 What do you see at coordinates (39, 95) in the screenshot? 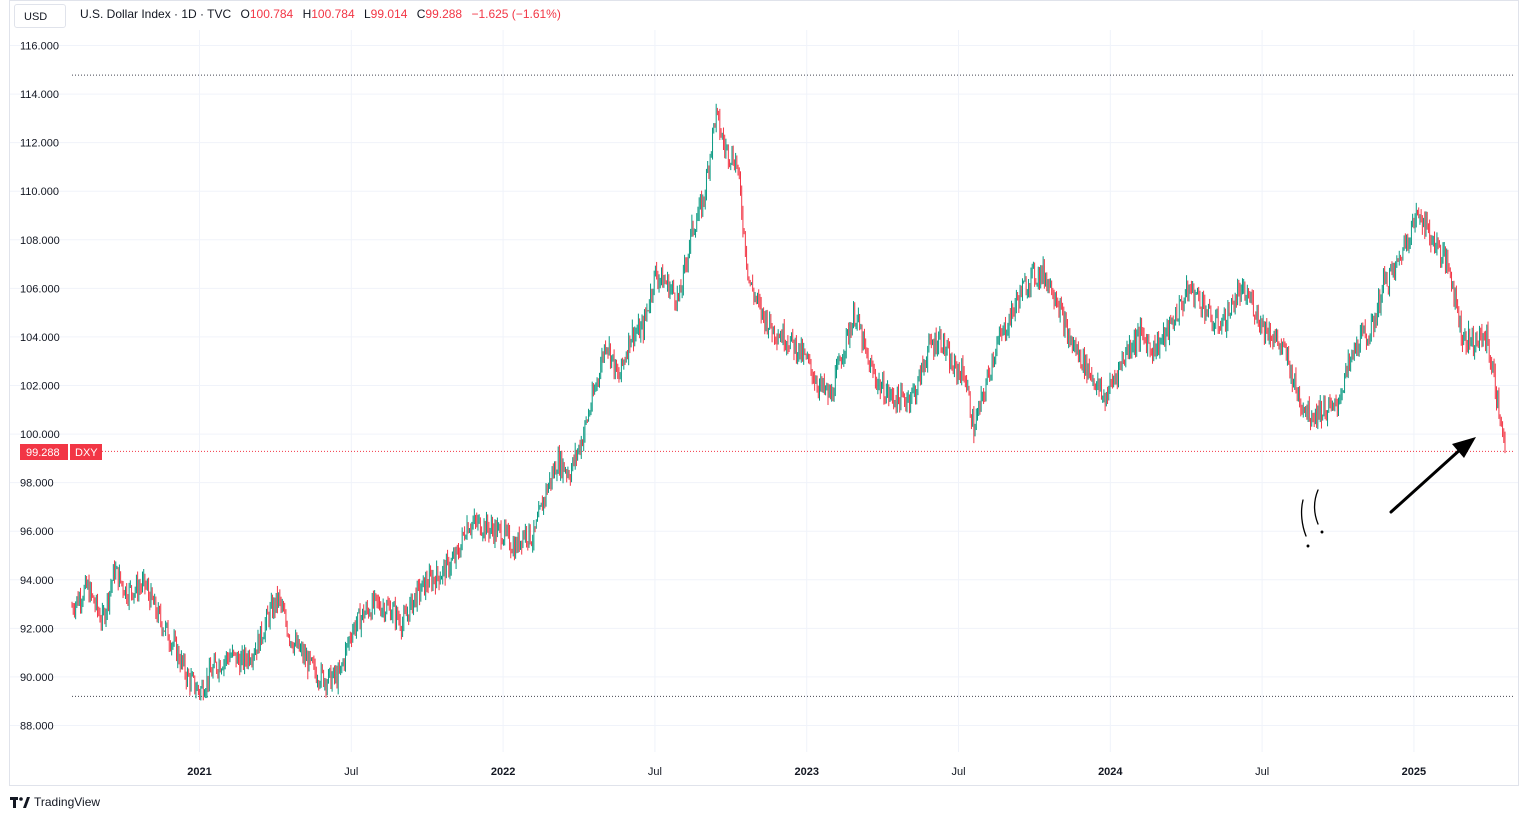
I see `y-tick-label: 114.000` at bounding box center [39, 95].